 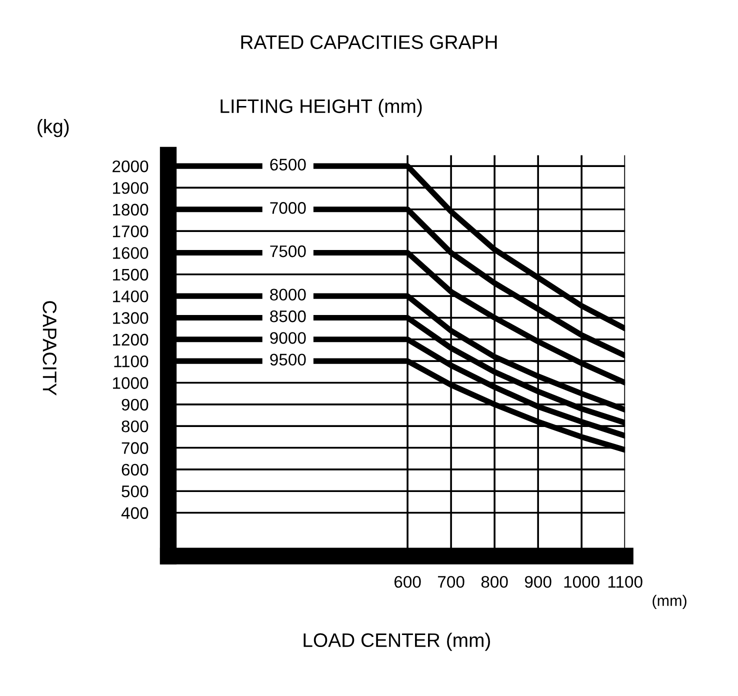 What do you see at coordinates (288, 316) in the screenshot?
I see `series-label: 8500` at bounding box center [288, 316].